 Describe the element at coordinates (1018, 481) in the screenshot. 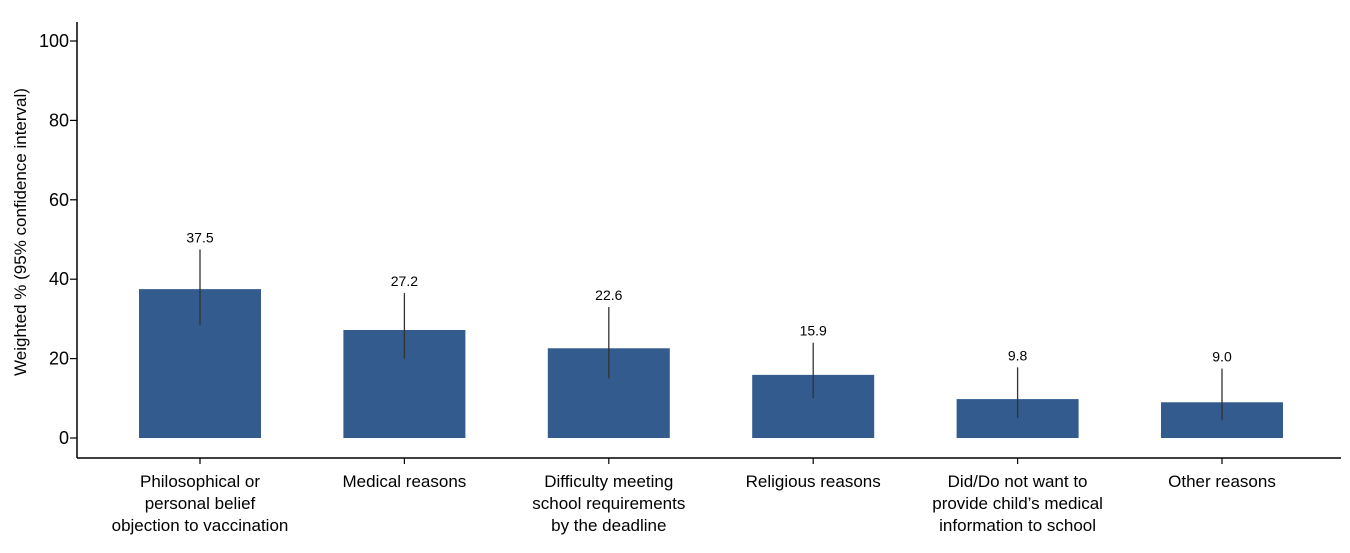

I see `x-tick-label-line: Did/Do not want to` at that location.